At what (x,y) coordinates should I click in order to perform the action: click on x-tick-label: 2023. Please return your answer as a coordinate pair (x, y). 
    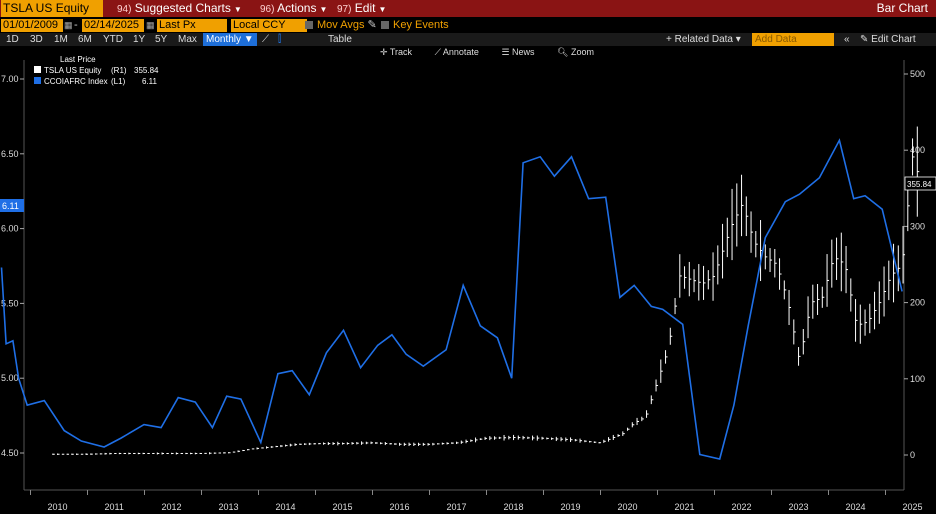
    Looking at the image, I should click on (799, 507).